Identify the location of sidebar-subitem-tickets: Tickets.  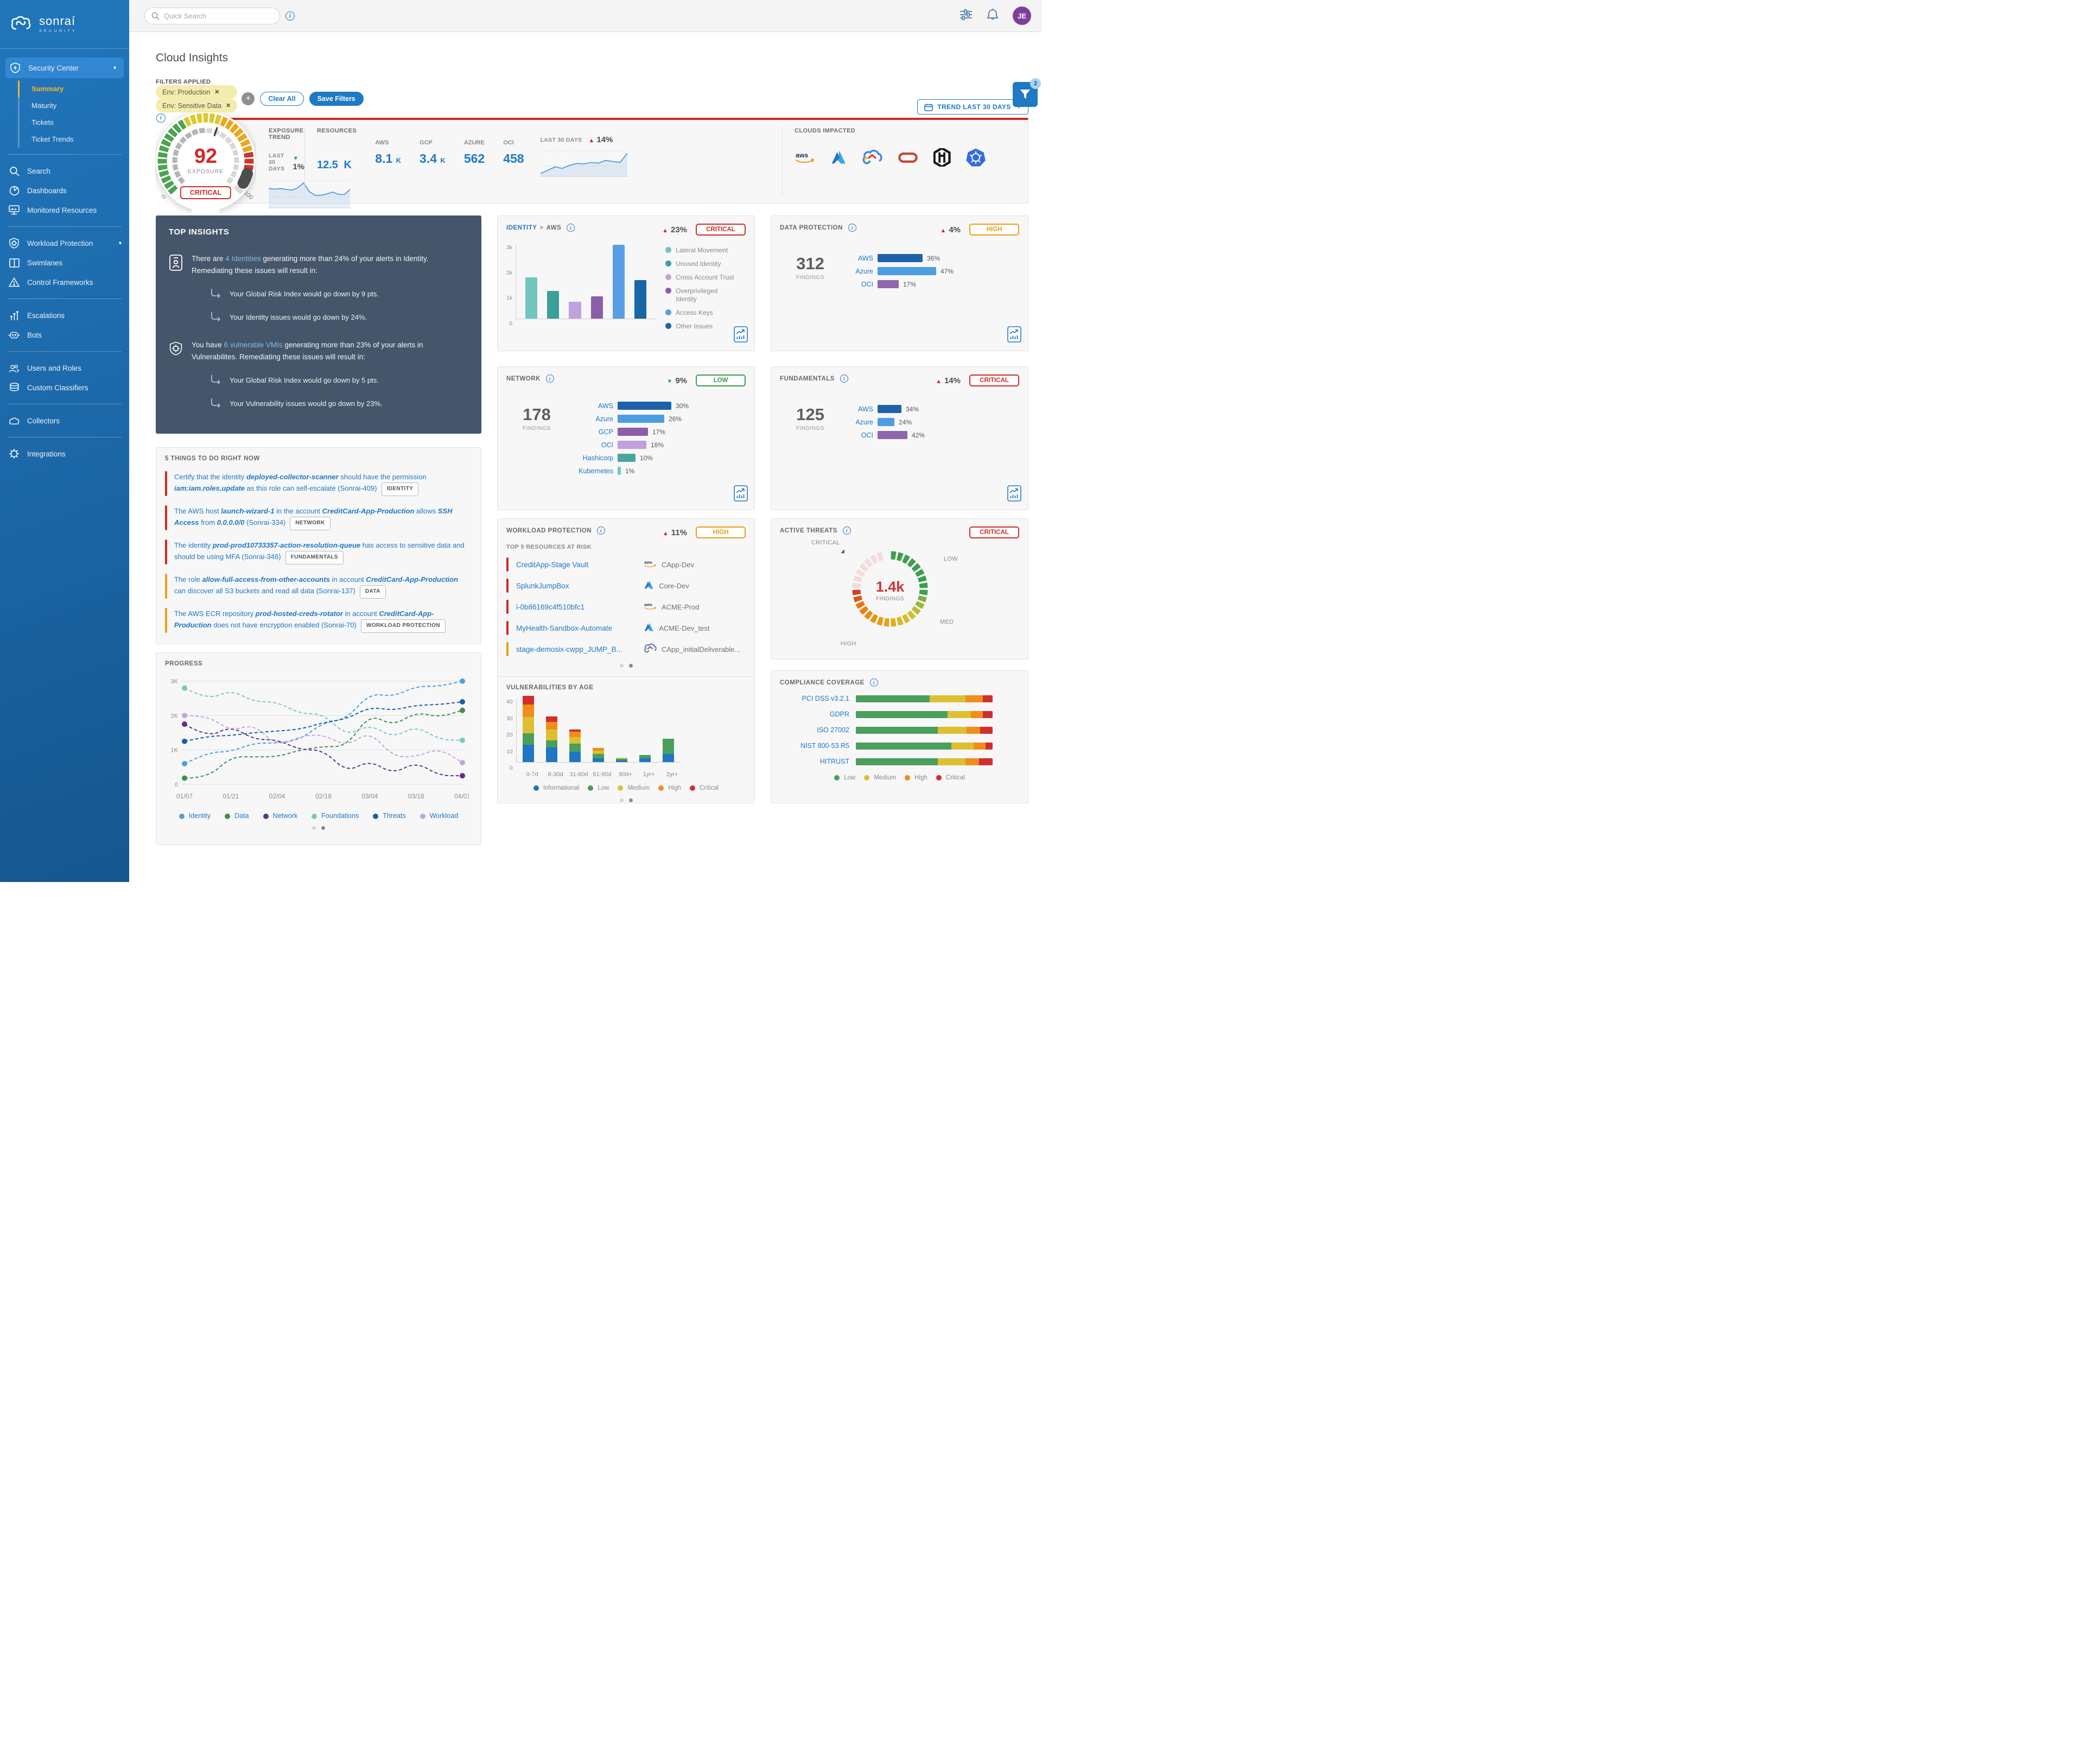
(64, 123).